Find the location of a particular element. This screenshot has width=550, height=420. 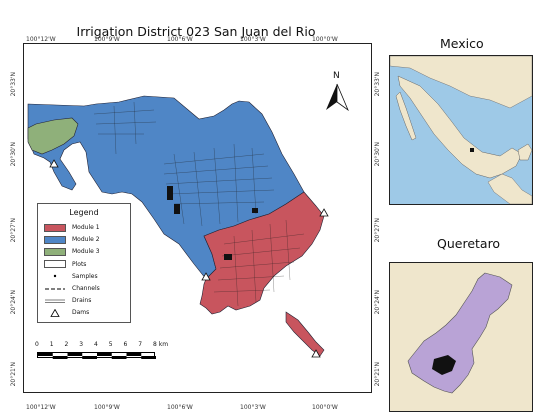

dark-plots is located at coordinates (212, 223).